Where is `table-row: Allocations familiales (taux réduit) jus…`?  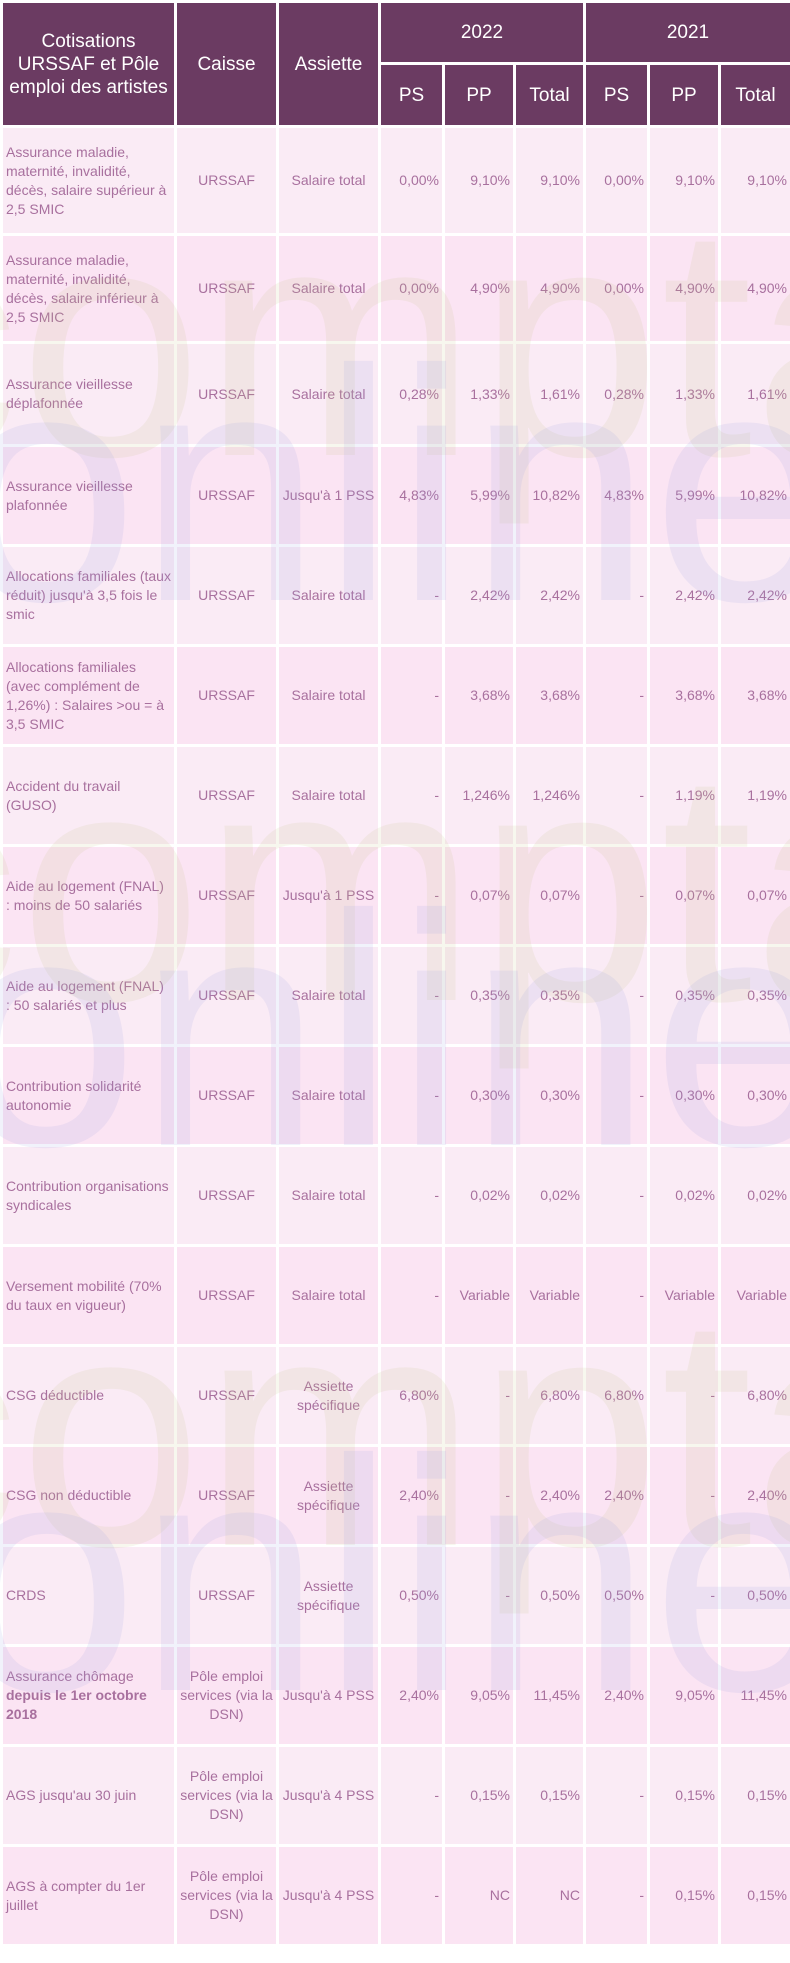 table-row: Allocations familiales (taux réduit) jus… is located at coordinates (395, 595).